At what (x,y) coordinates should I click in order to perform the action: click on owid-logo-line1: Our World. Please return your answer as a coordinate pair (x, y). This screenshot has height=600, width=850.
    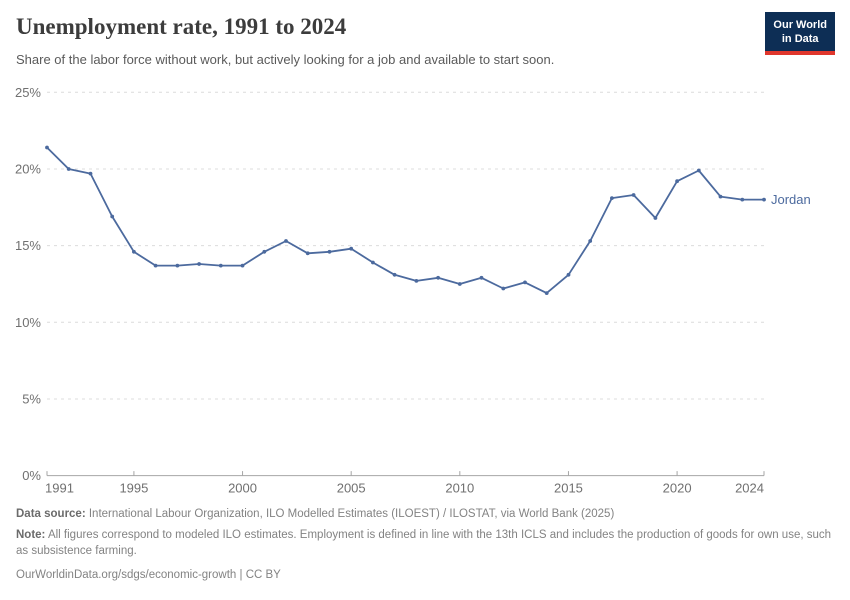
    Looking at the image, I should click on (800, 25).